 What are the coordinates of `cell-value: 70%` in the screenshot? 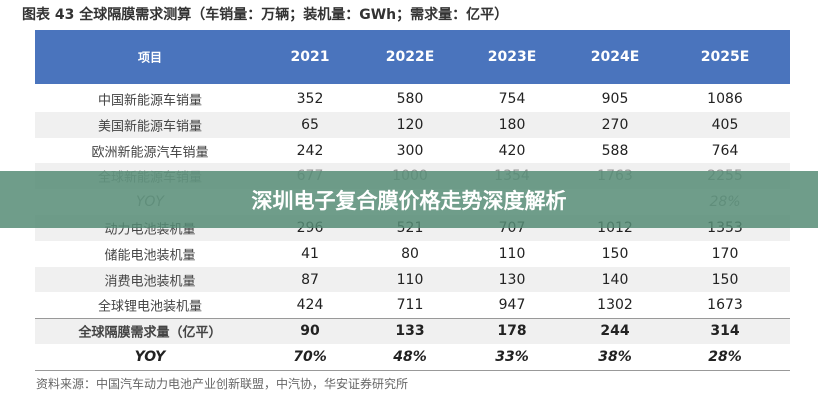 It's located at (310, 356).